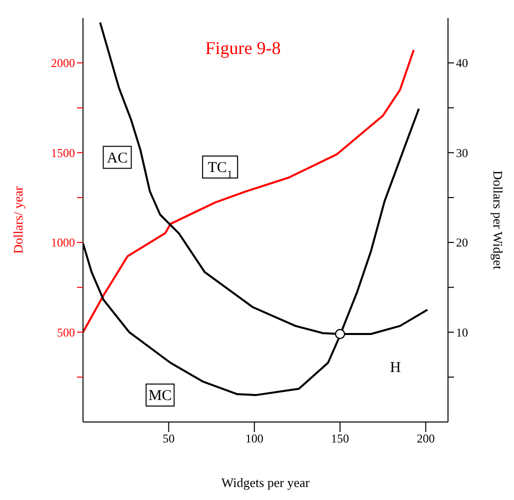 The height and width of the screenshot is (500, 514). Describe the element at coordinates (340, 439) in the screenshot. I see `x-tick-label: 150` at that location.